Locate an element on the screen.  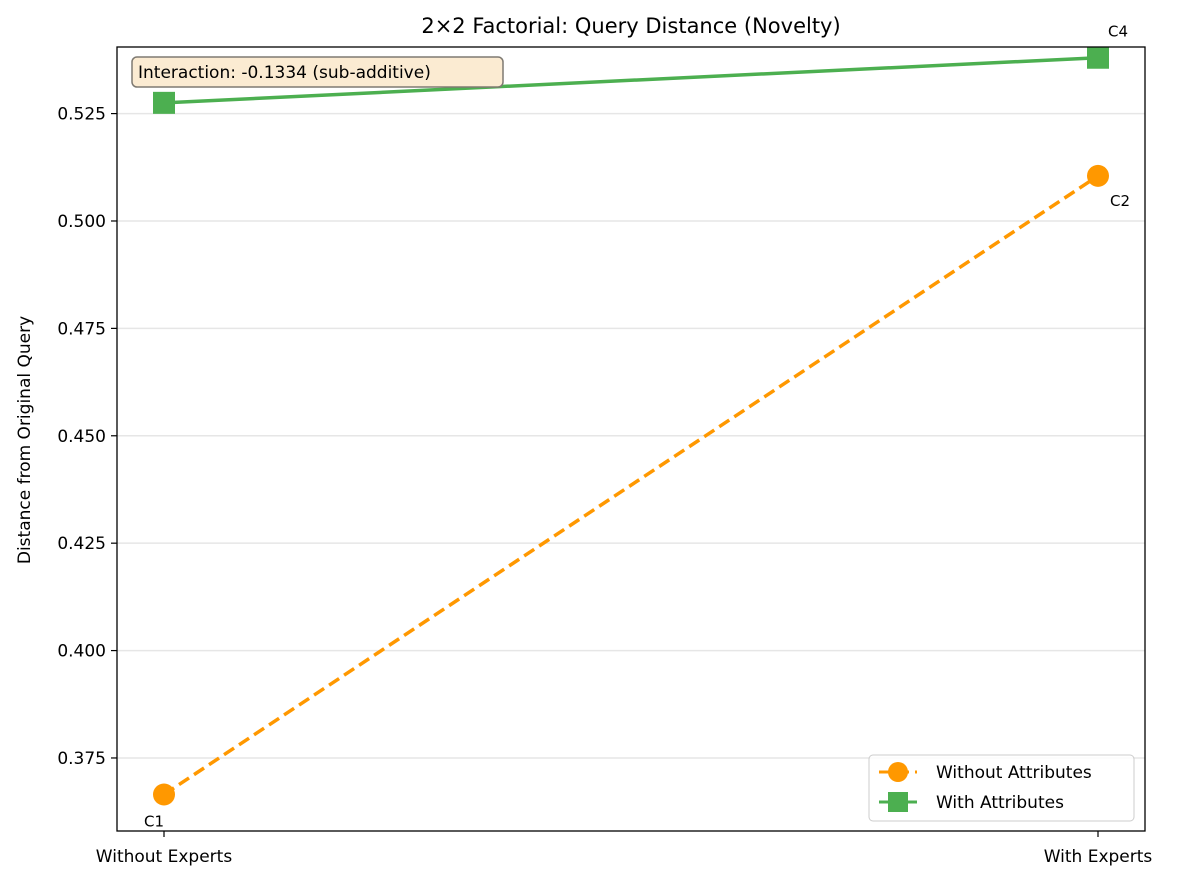
interaction-annotation: Interaction: -0.1334 (sub-additive) is located at coordinates (317, 72).